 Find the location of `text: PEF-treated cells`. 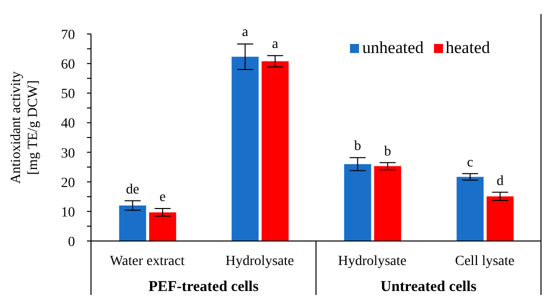

text: PEF-treated cells is located at coordinates (203, 287).